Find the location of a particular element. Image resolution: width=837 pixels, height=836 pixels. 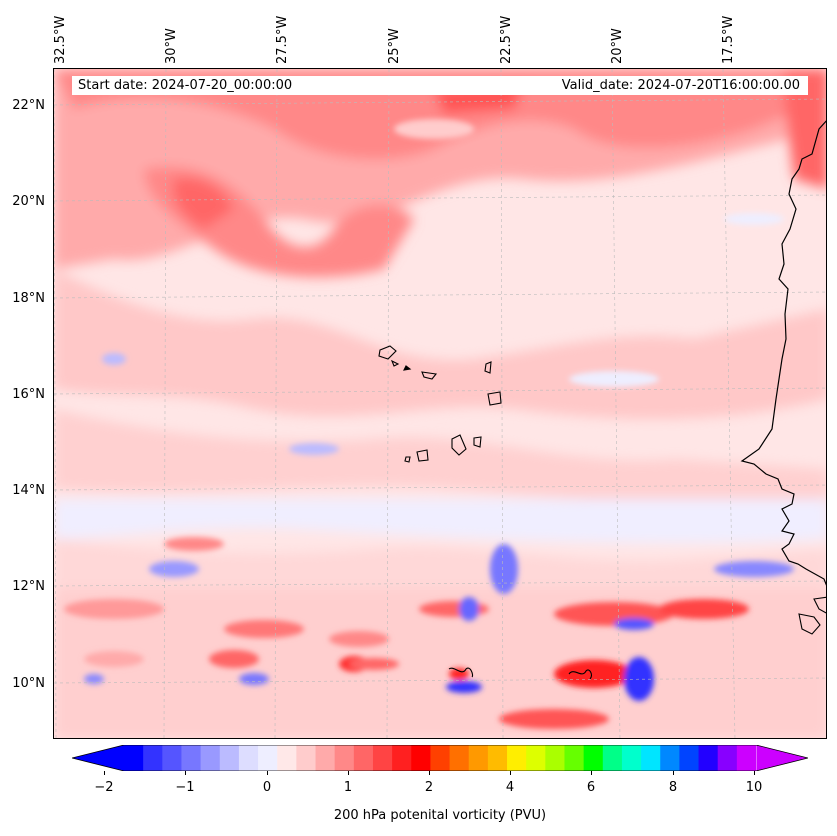

colorbar is located at coordinates (440, 758).